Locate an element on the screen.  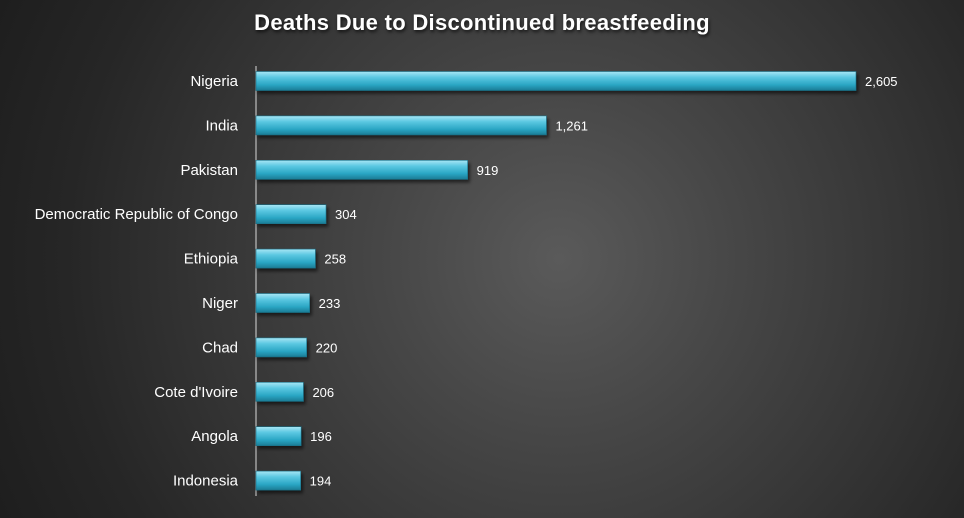
chart-title: Deaths Due to Discontinued breastfeeding is located at coordinates (482, 22).